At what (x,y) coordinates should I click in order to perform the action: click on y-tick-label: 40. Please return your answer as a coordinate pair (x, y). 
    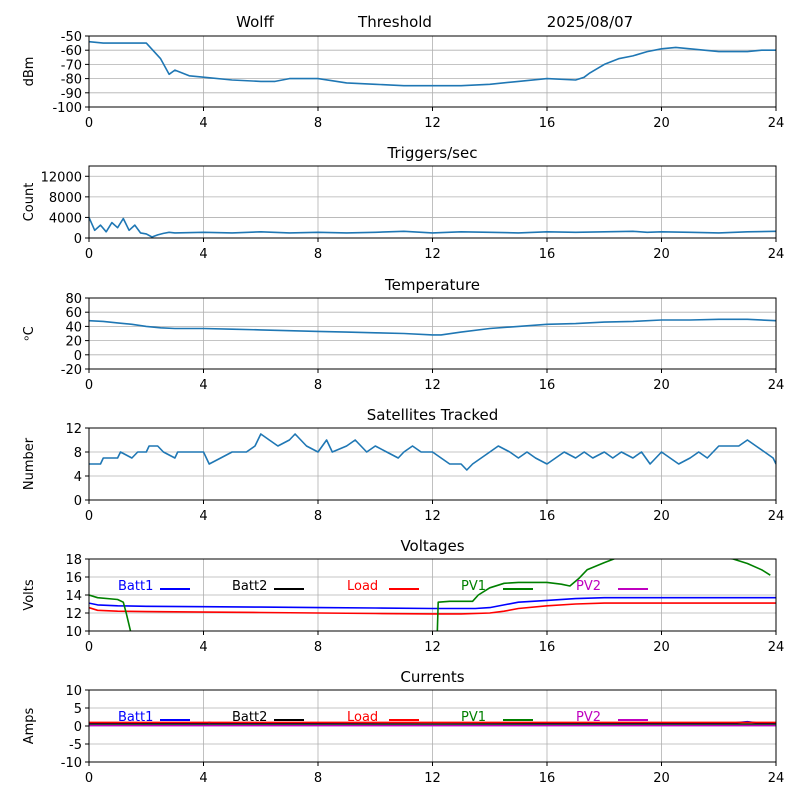
    Looking at the image, I should click on (73, 327).